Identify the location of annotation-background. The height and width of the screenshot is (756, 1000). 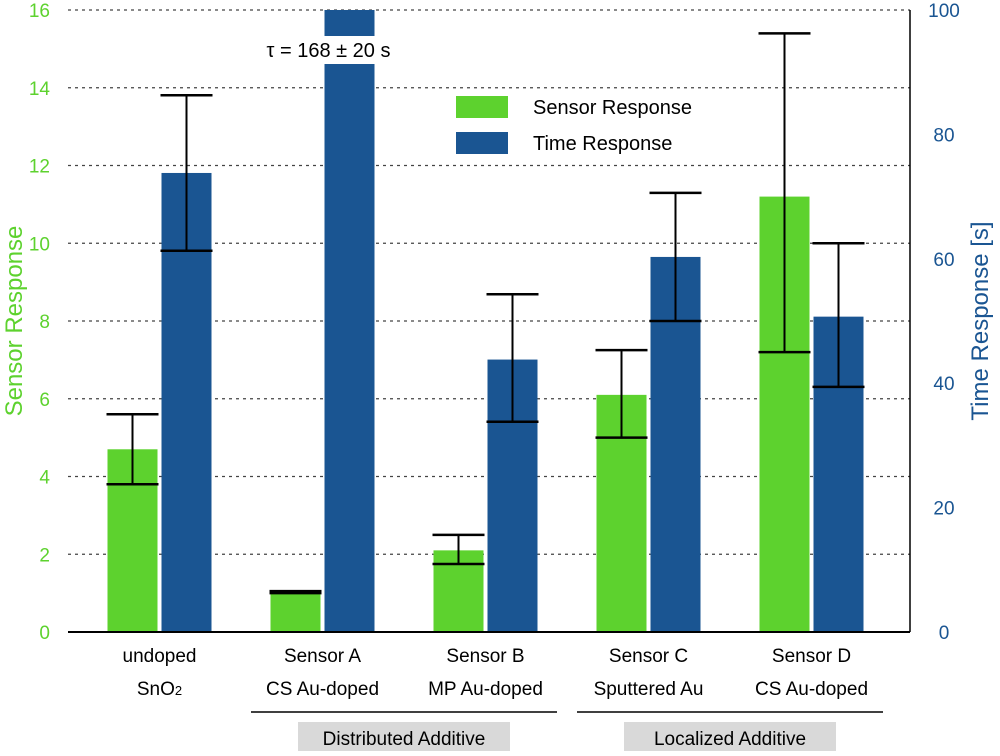
(322, 50).